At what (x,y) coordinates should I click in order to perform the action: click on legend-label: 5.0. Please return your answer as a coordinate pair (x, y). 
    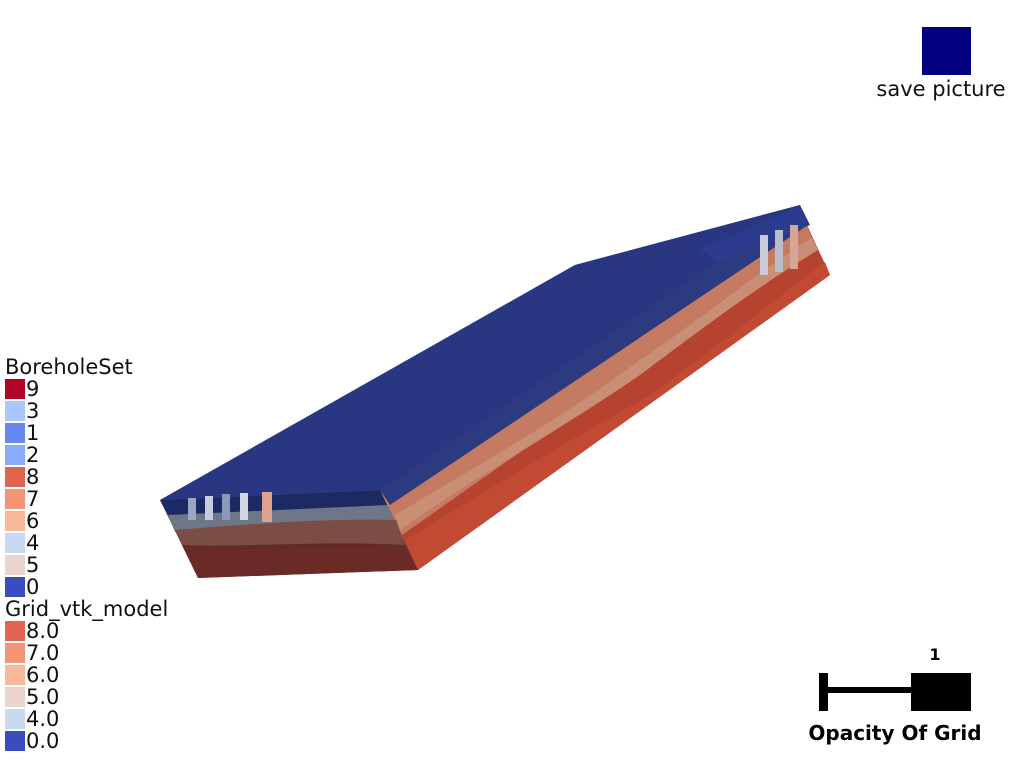
    Looking at the image, I should click on (43, 697).